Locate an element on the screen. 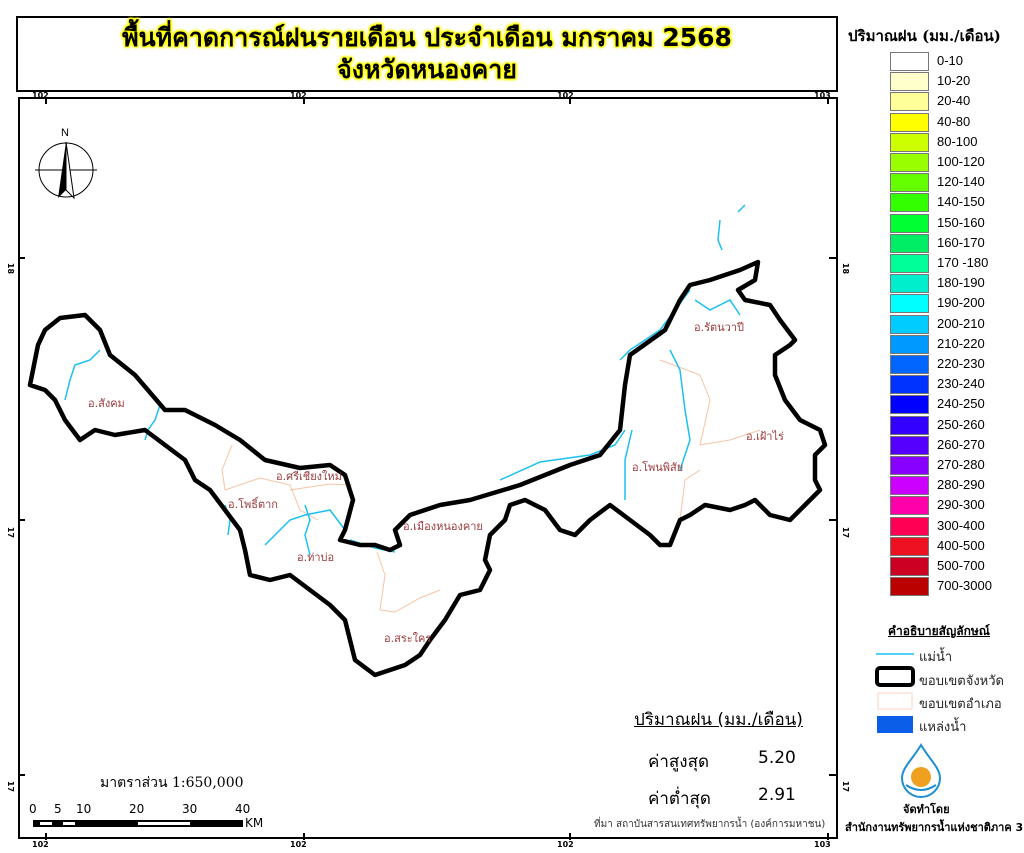 Image resolution: width=1024 pixels, height=853 pixels. rain-legend-label: 150-160 is located at coordinates (961, 222).